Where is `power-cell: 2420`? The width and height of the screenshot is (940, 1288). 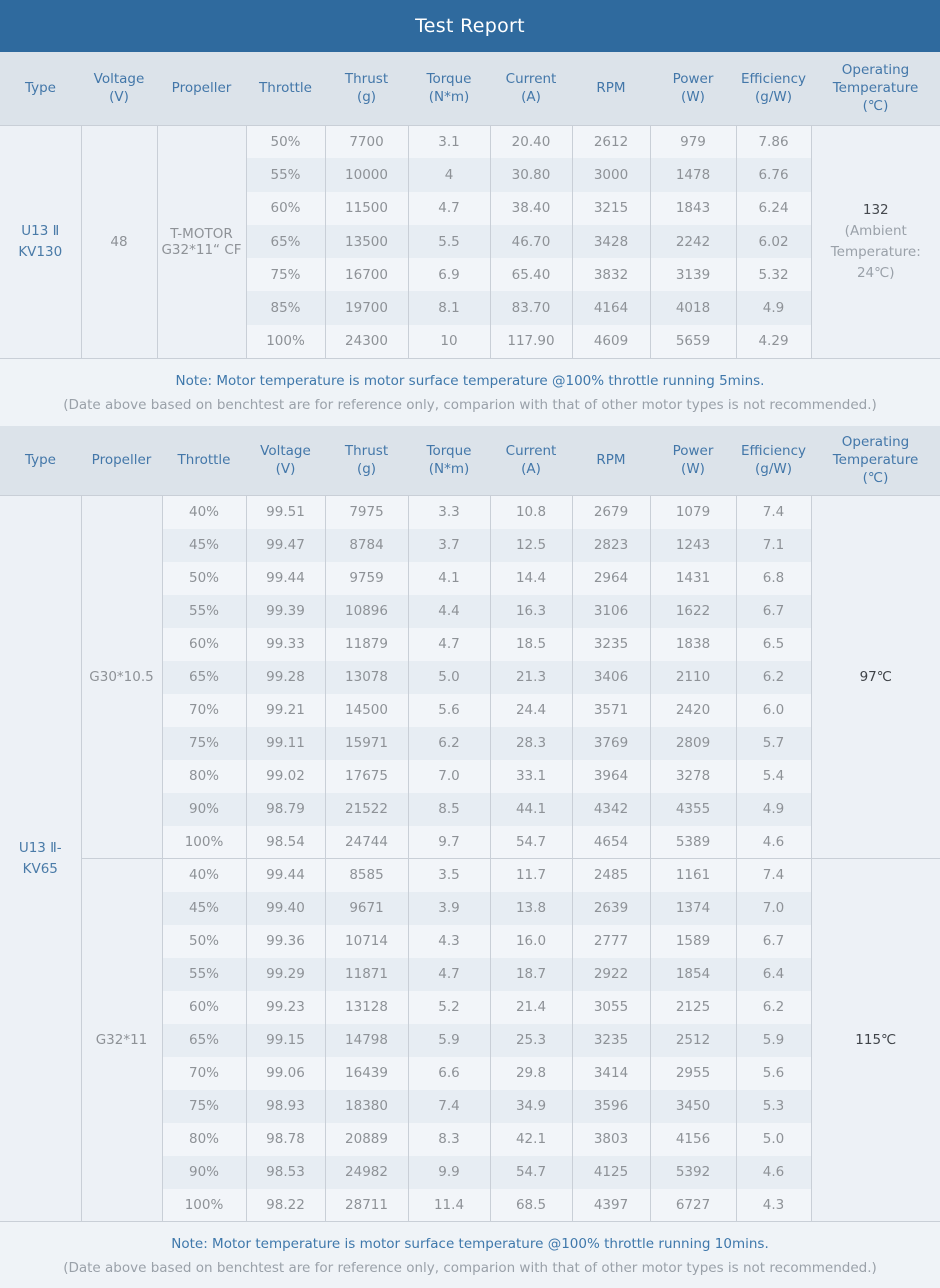 power-cell: 2420 is located at coordinates (693, 710).